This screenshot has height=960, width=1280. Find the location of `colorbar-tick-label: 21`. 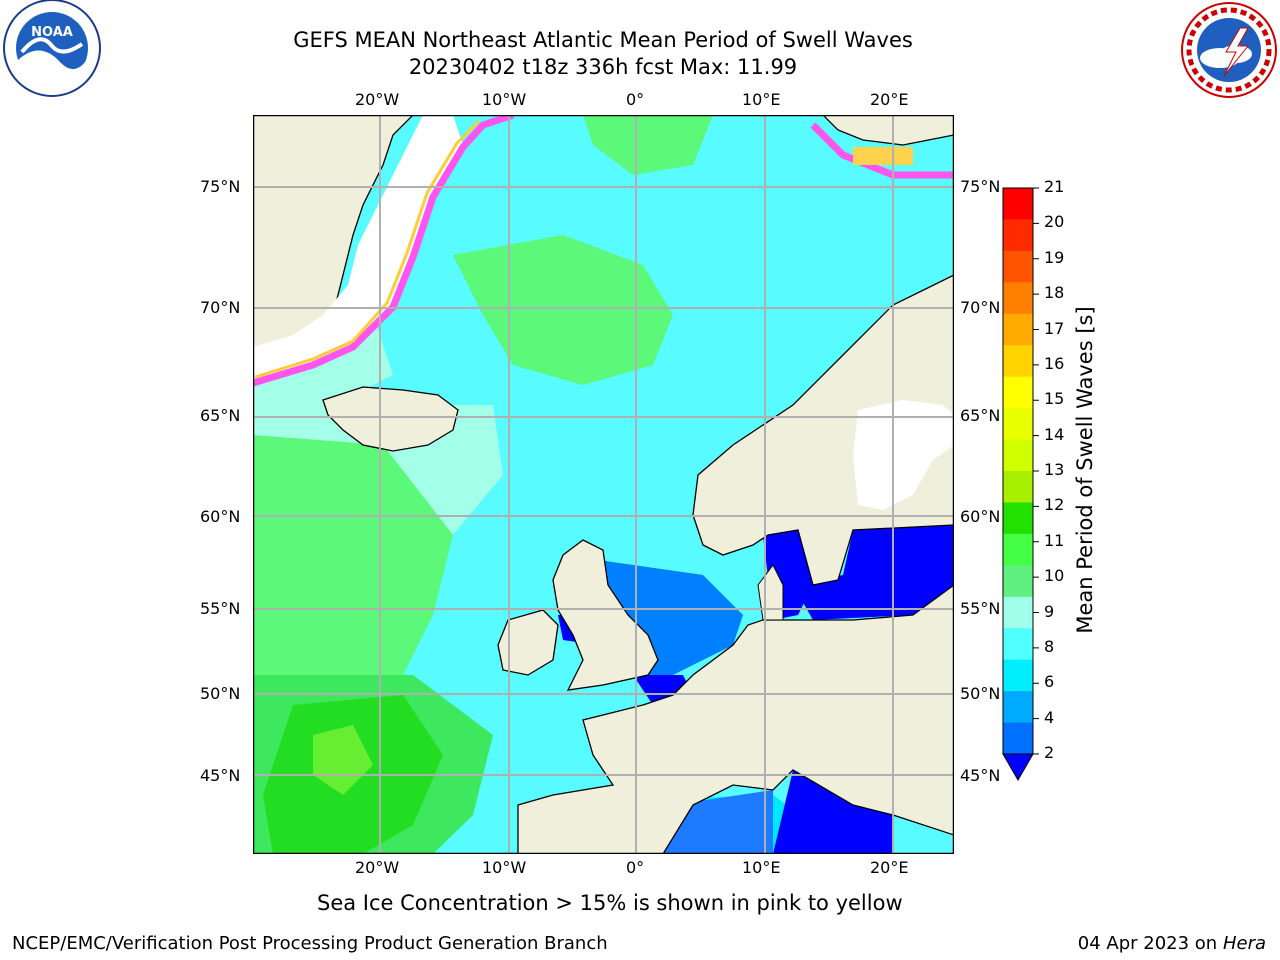

colorbar-tick-label: 21 is located at coordinates (1054, 186).